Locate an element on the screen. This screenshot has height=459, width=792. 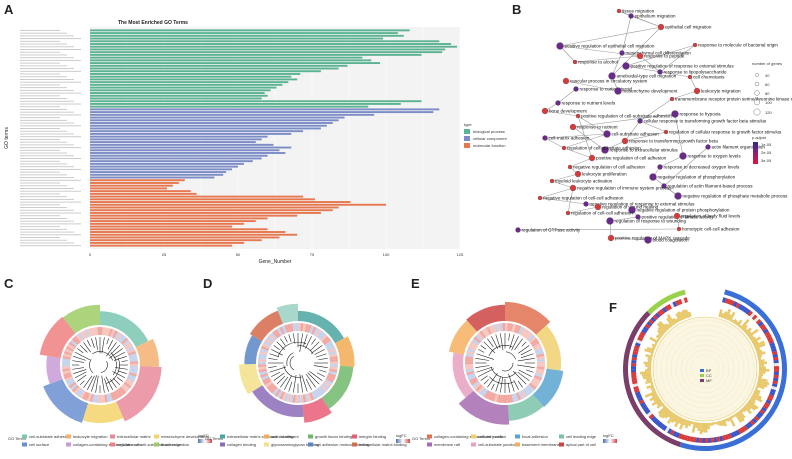
chart-title: The Most Enriched GO Terms is located at coordinates (153, 23).